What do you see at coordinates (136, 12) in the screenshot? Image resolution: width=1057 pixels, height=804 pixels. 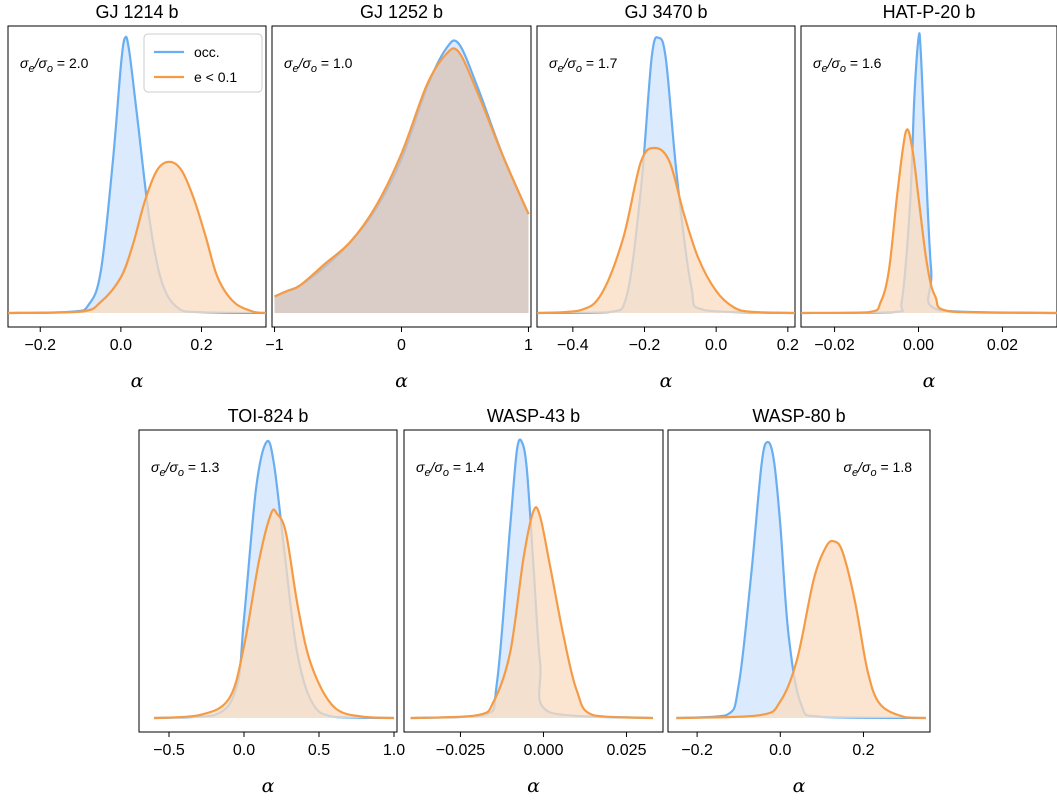 I see `chart-title: GJ 1214 b` at bounding box center [136, 12].